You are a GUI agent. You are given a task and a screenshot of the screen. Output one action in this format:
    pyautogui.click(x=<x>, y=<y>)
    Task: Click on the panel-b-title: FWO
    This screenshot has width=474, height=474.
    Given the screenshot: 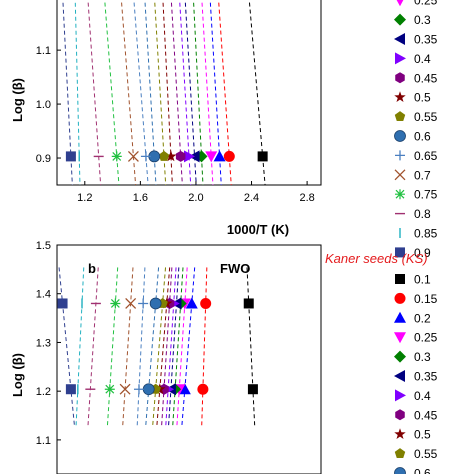 What is the action you would take?
    pyautogui.click(x=235, y=268)
    